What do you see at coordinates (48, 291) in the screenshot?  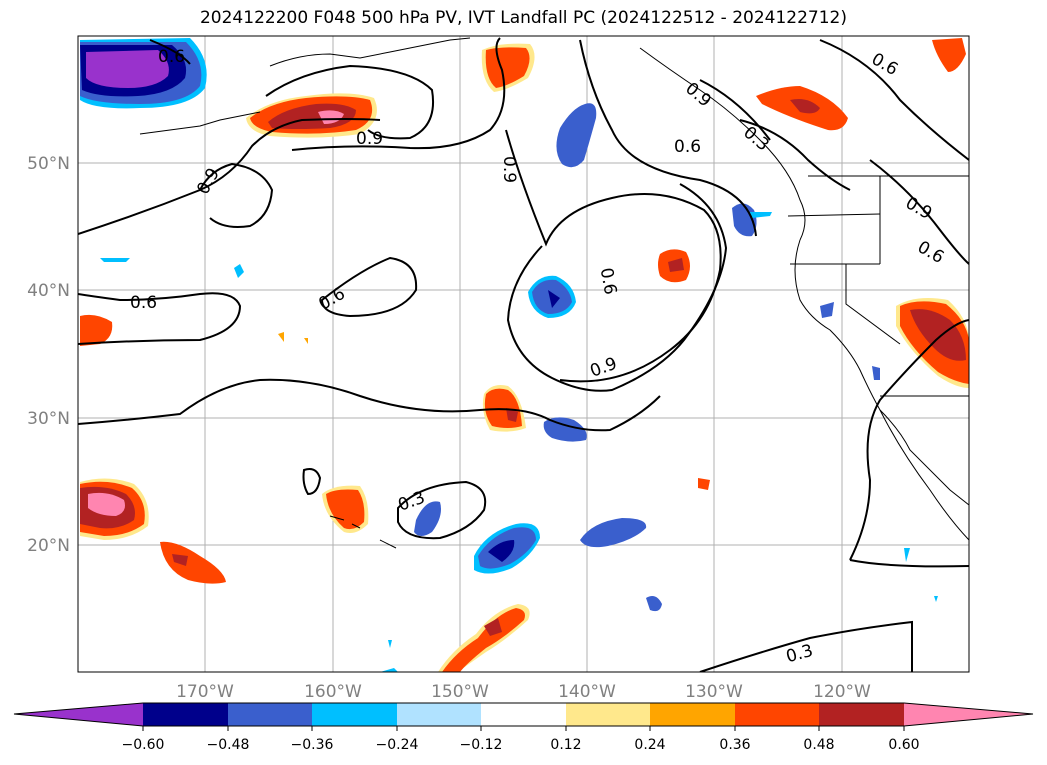 I see `lat-tick-label: 40°N` at bounding box center [48, 291].